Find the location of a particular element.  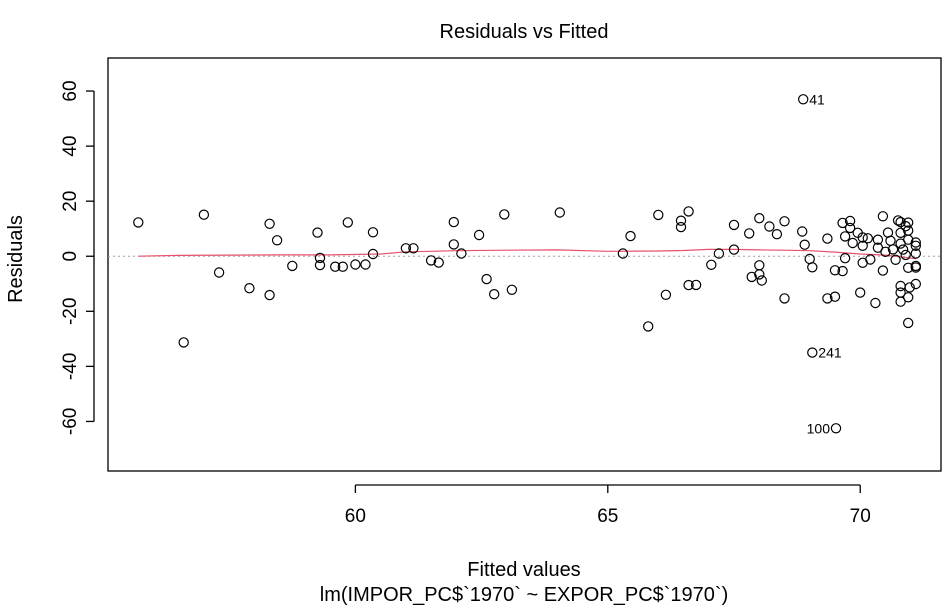

smooth-line is located at coordinates (527, 254).